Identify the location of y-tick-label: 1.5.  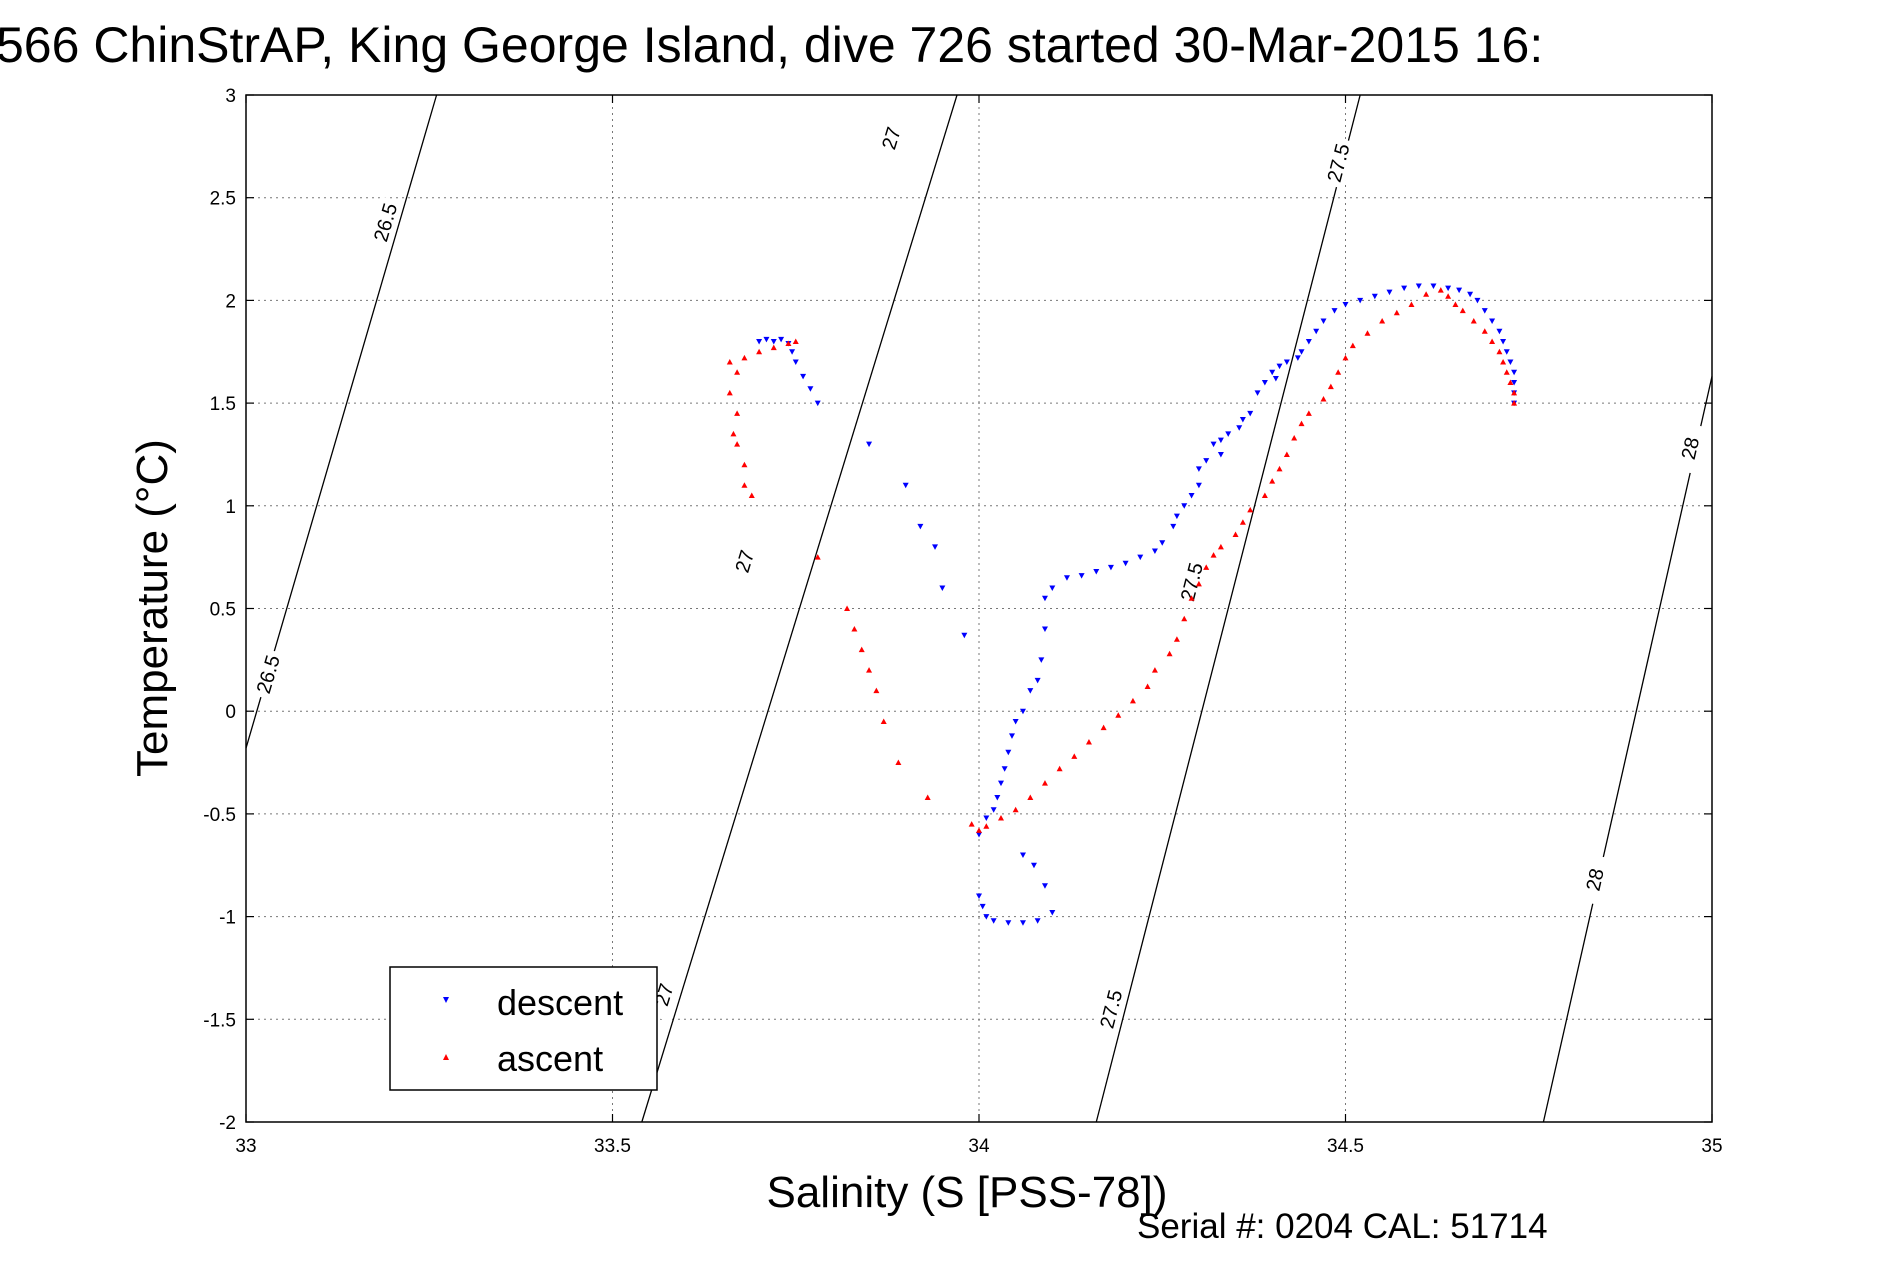
(223, 404).